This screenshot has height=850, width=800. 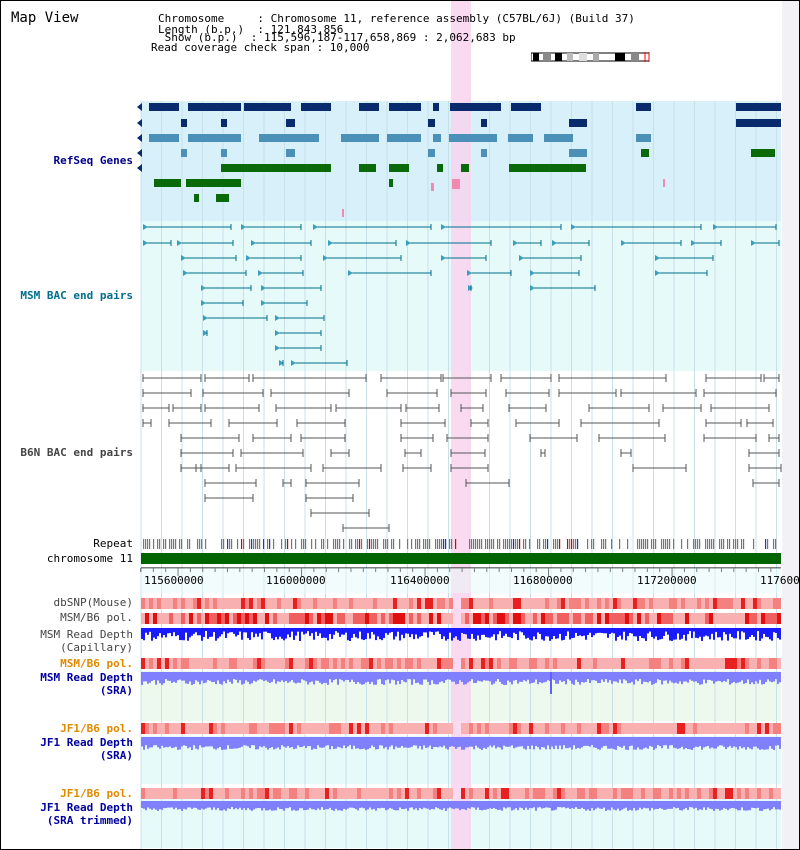 I want to click on selection-highlight, so click(x=461, y=425).